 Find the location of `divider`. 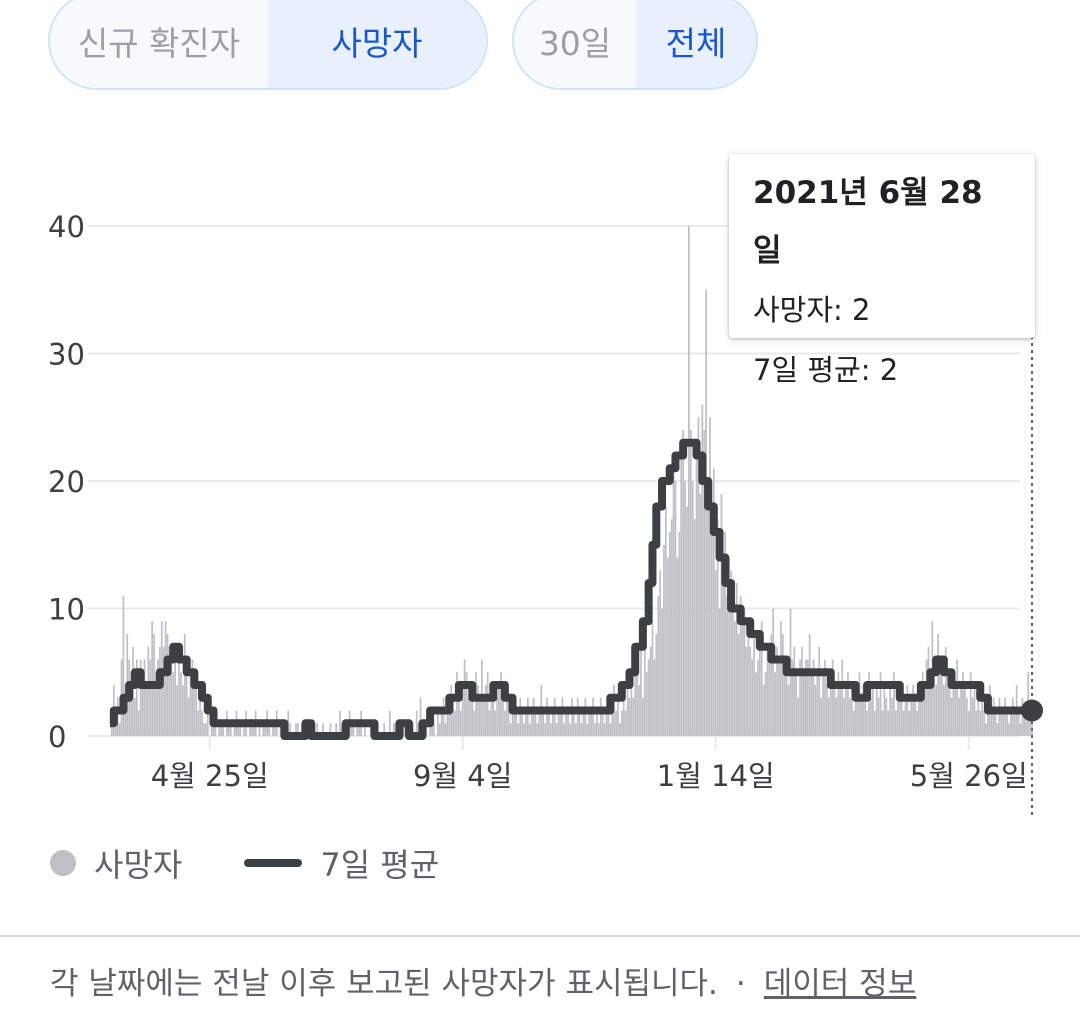

divider is located at coordinates (540, 936).